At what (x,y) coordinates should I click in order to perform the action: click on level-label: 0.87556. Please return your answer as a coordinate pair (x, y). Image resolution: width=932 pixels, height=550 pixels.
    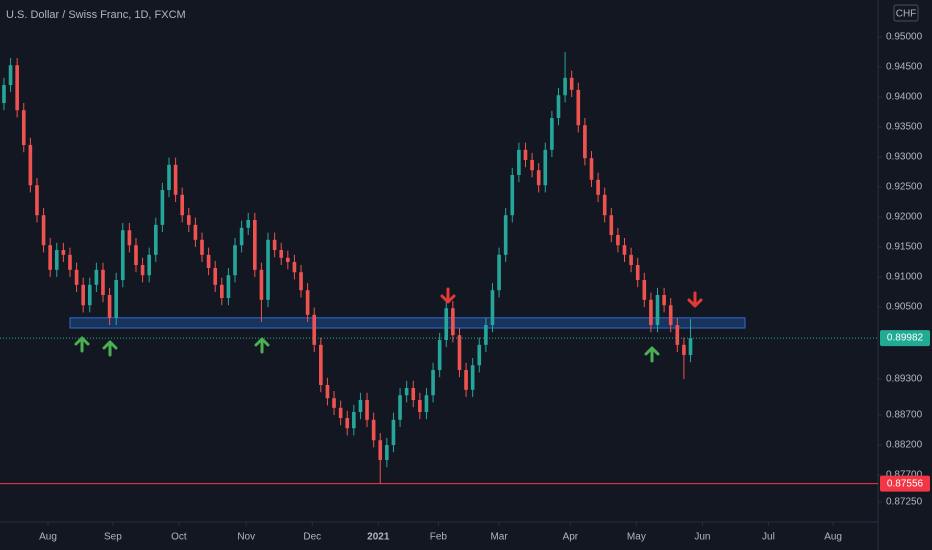
    Looking at the image, I should click on (905, 483).